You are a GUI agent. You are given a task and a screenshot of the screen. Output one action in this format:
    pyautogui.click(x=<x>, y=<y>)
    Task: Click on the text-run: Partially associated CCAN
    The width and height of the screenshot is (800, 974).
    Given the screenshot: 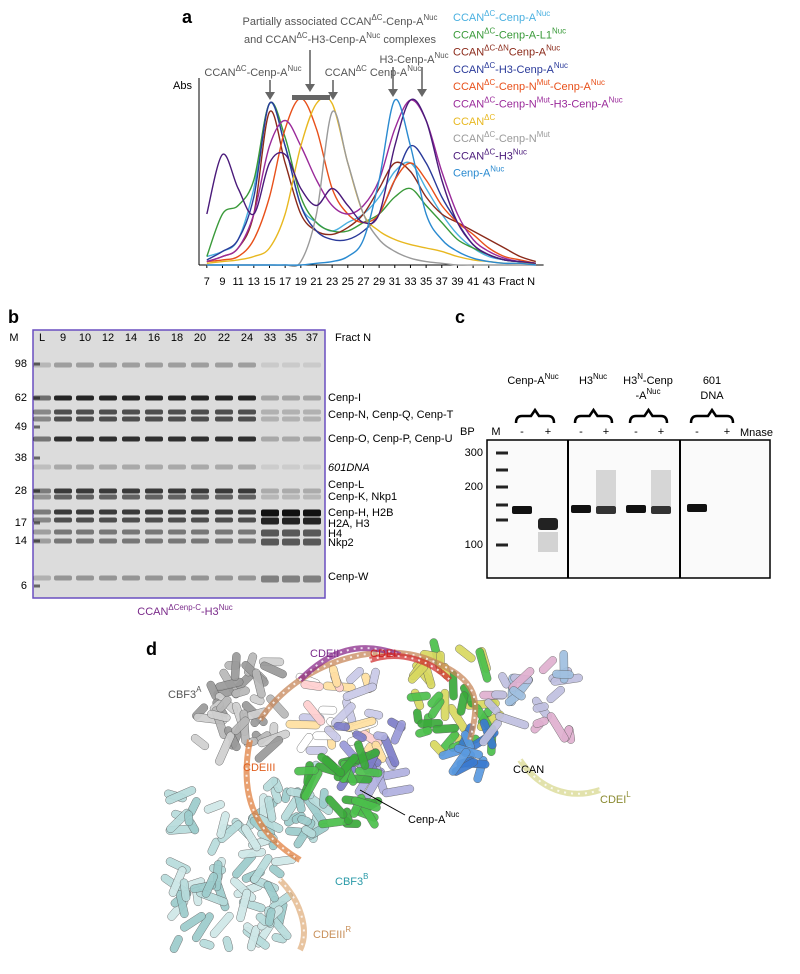 What is the action you would take?
    pyautogui.click(x=306, y=22)
    